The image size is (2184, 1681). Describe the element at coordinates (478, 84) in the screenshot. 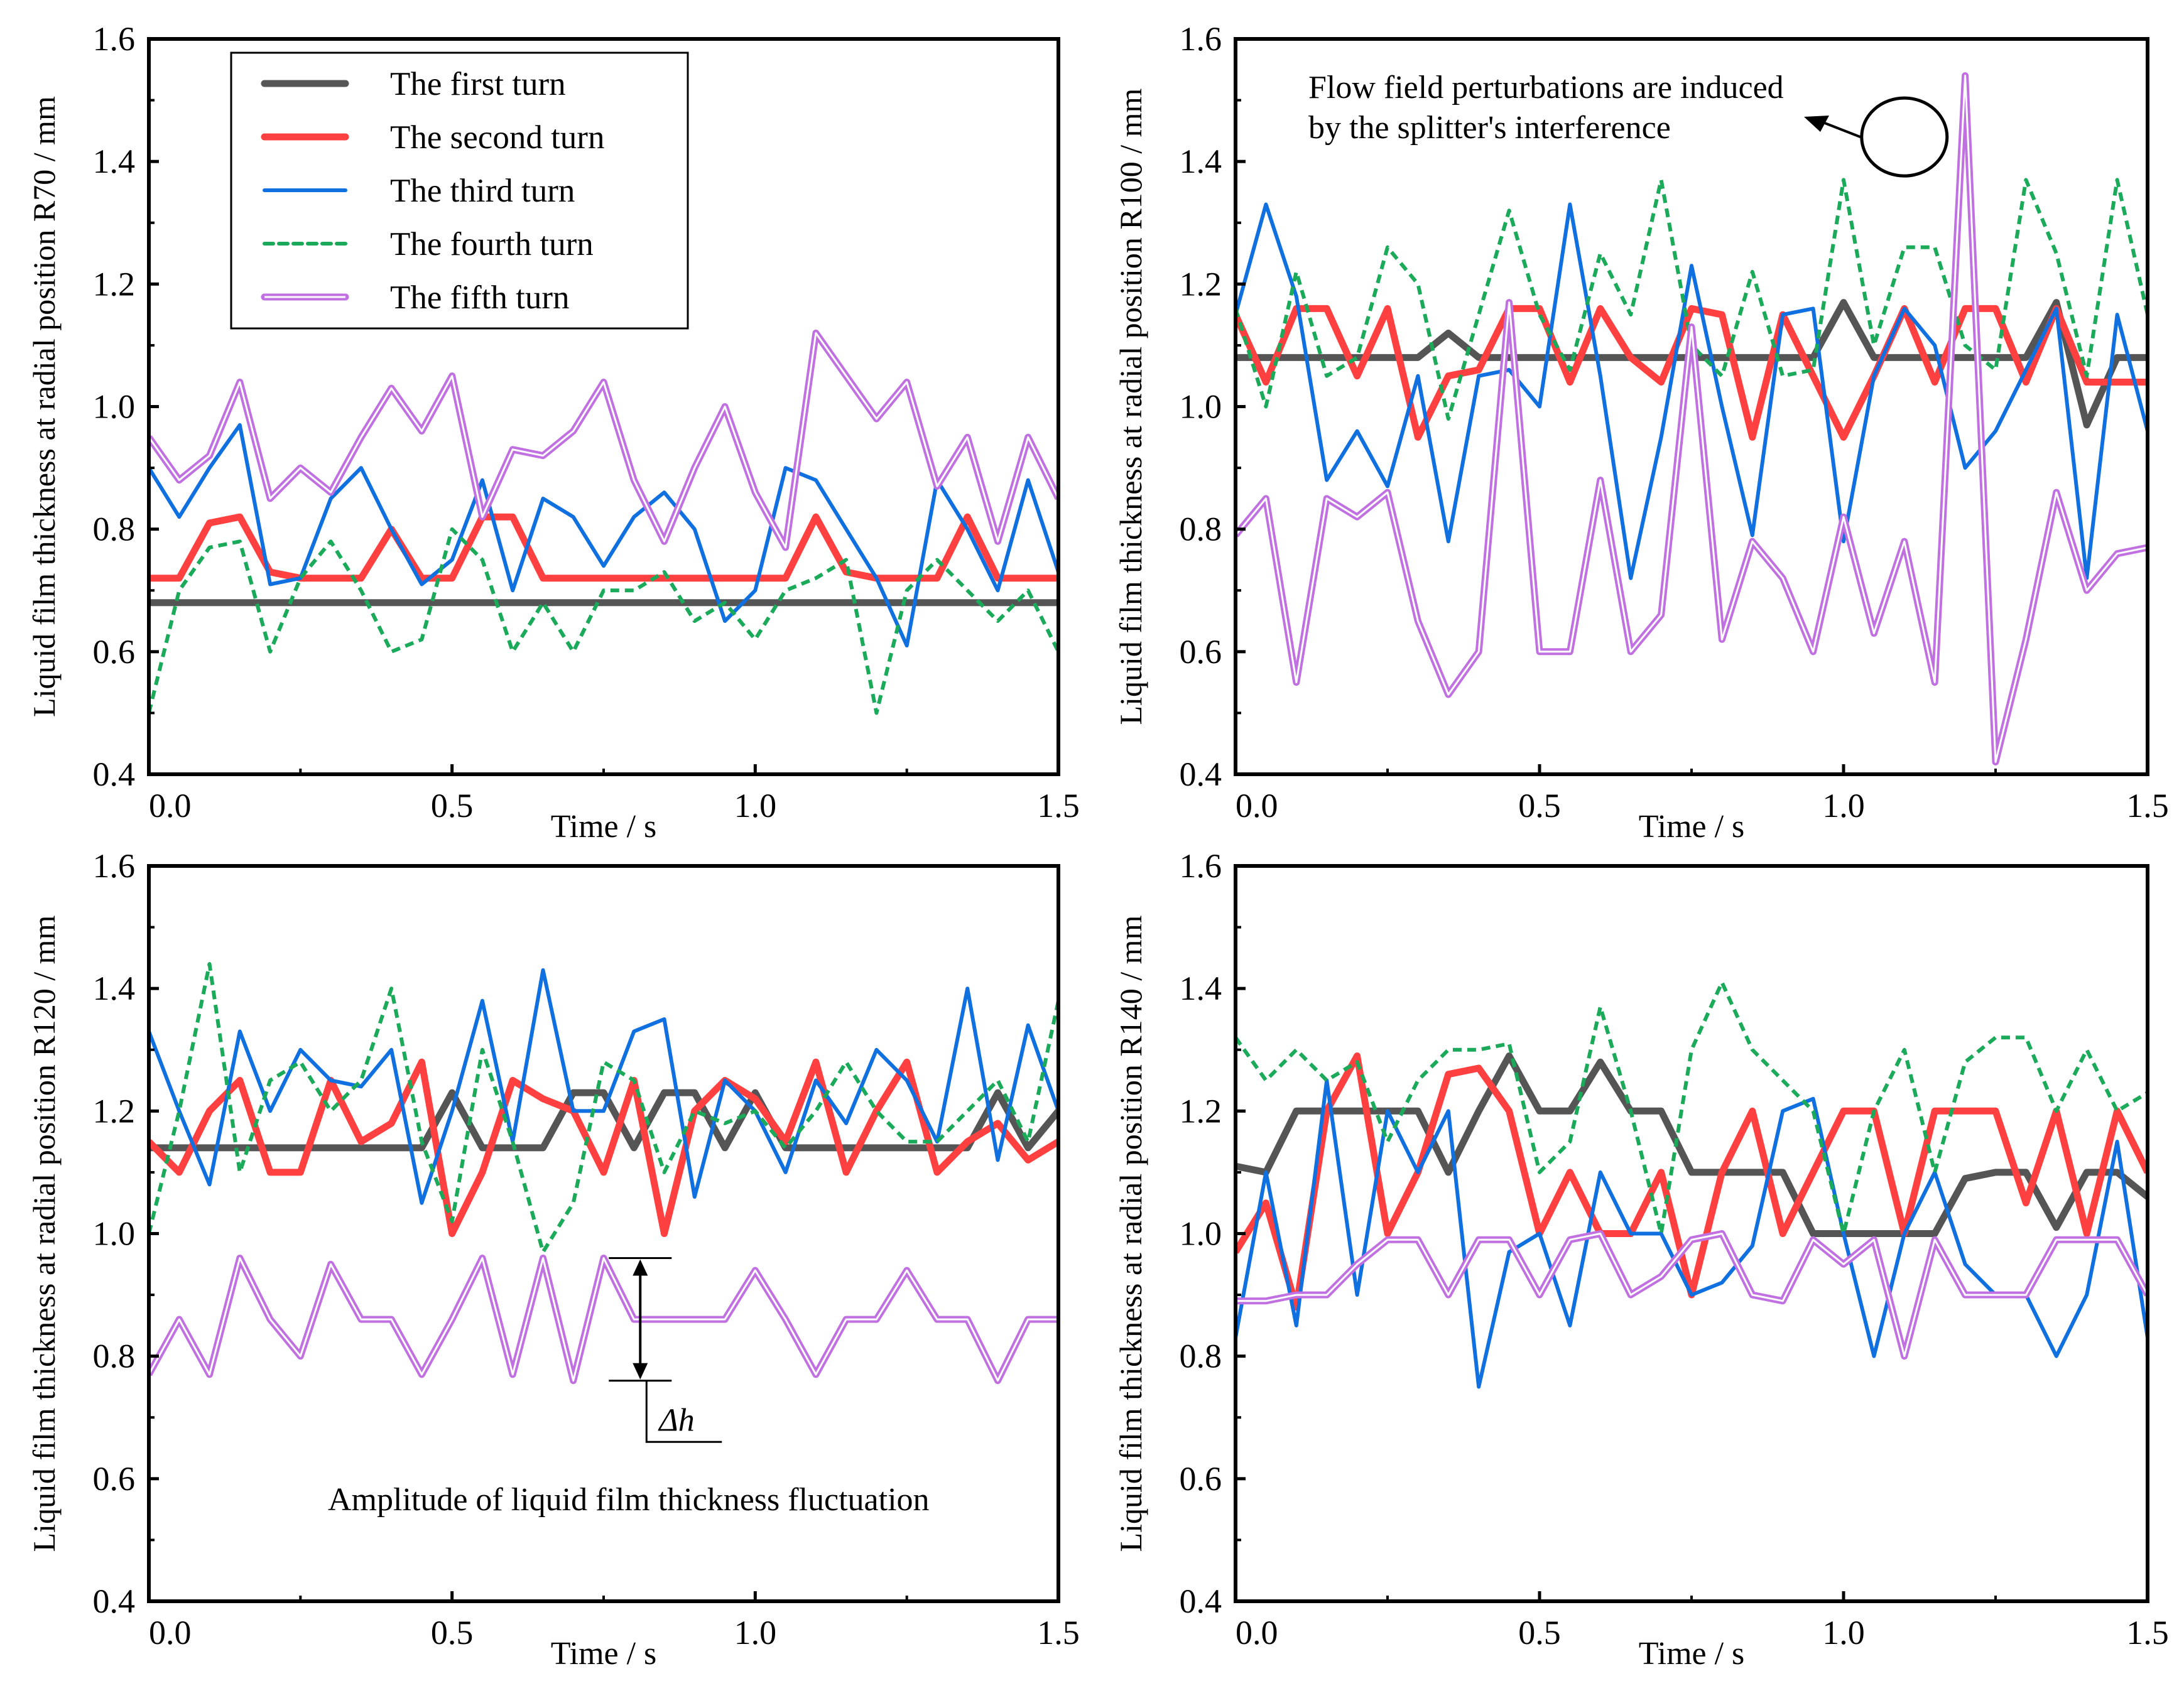

I see `legend-label: The first turn` at that location.